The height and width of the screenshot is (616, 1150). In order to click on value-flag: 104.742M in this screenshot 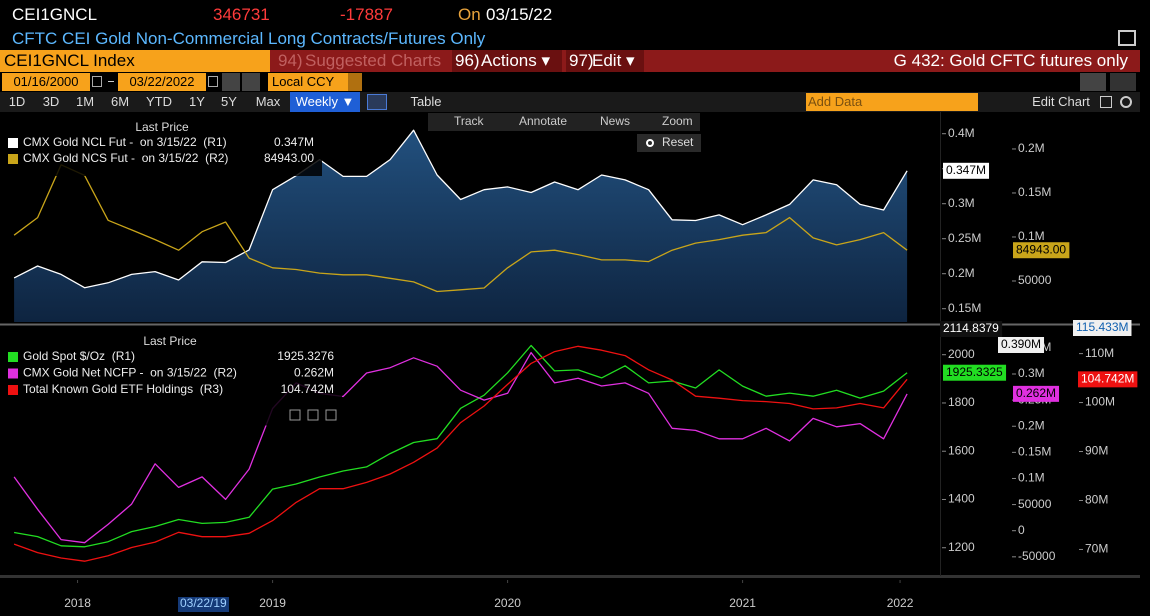, I will do `click(1107, 379)`.